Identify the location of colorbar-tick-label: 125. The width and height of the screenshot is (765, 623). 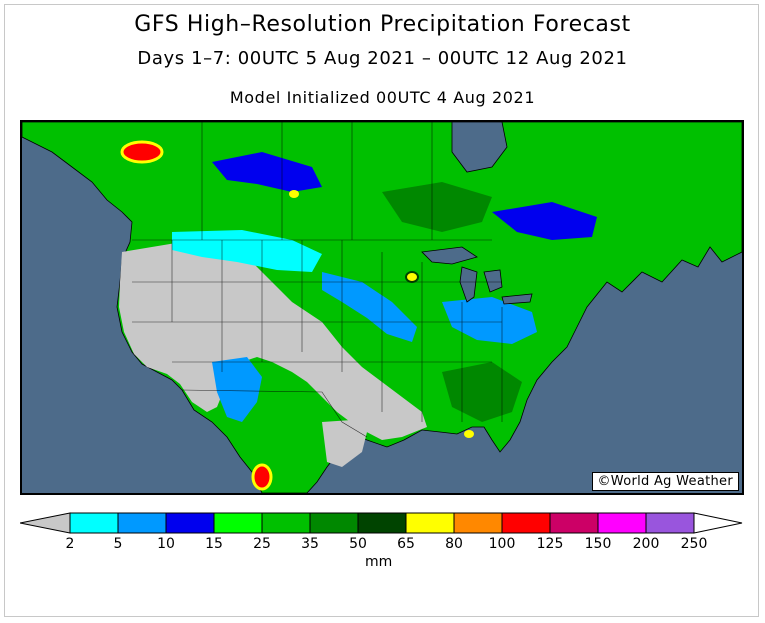
(550, 544).